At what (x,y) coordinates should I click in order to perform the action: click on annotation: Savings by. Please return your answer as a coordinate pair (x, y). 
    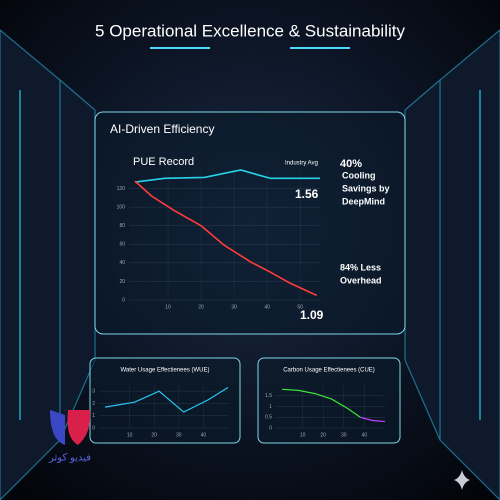
    Looking at the image, I should click on (366, 188).